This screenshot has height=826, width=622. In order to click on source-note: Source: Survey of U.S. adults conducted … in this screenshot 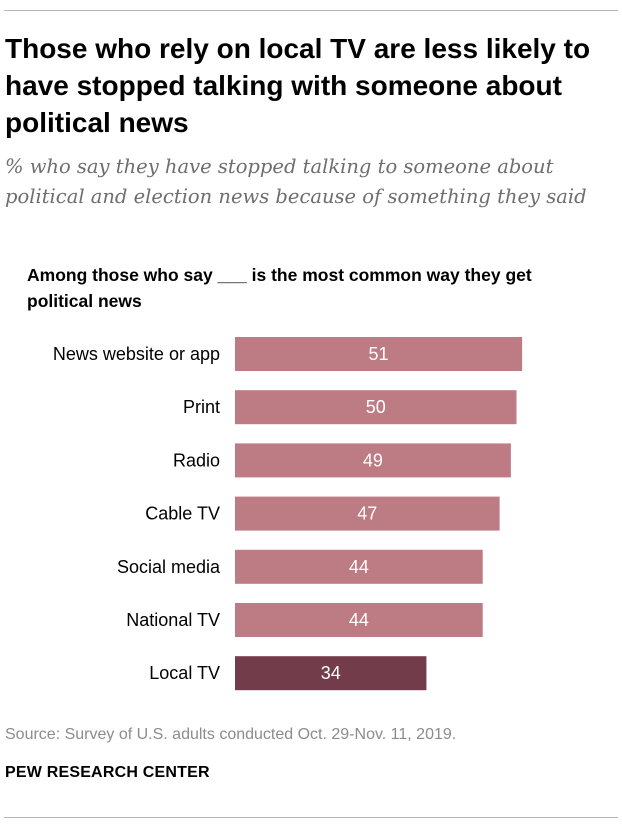, I will do `click(231, 734)`.